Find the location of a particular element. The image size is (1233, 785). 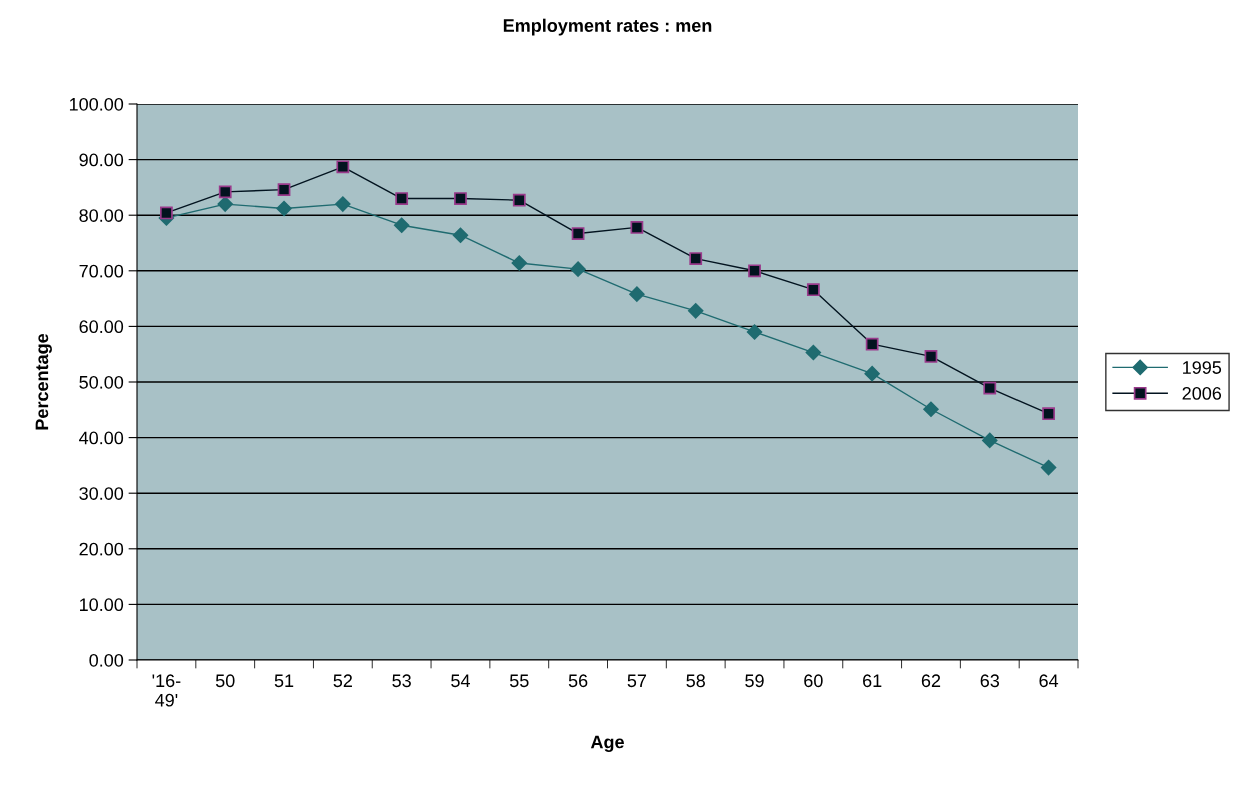

x-tick-label: 50 is located at coordinates (225, 681).